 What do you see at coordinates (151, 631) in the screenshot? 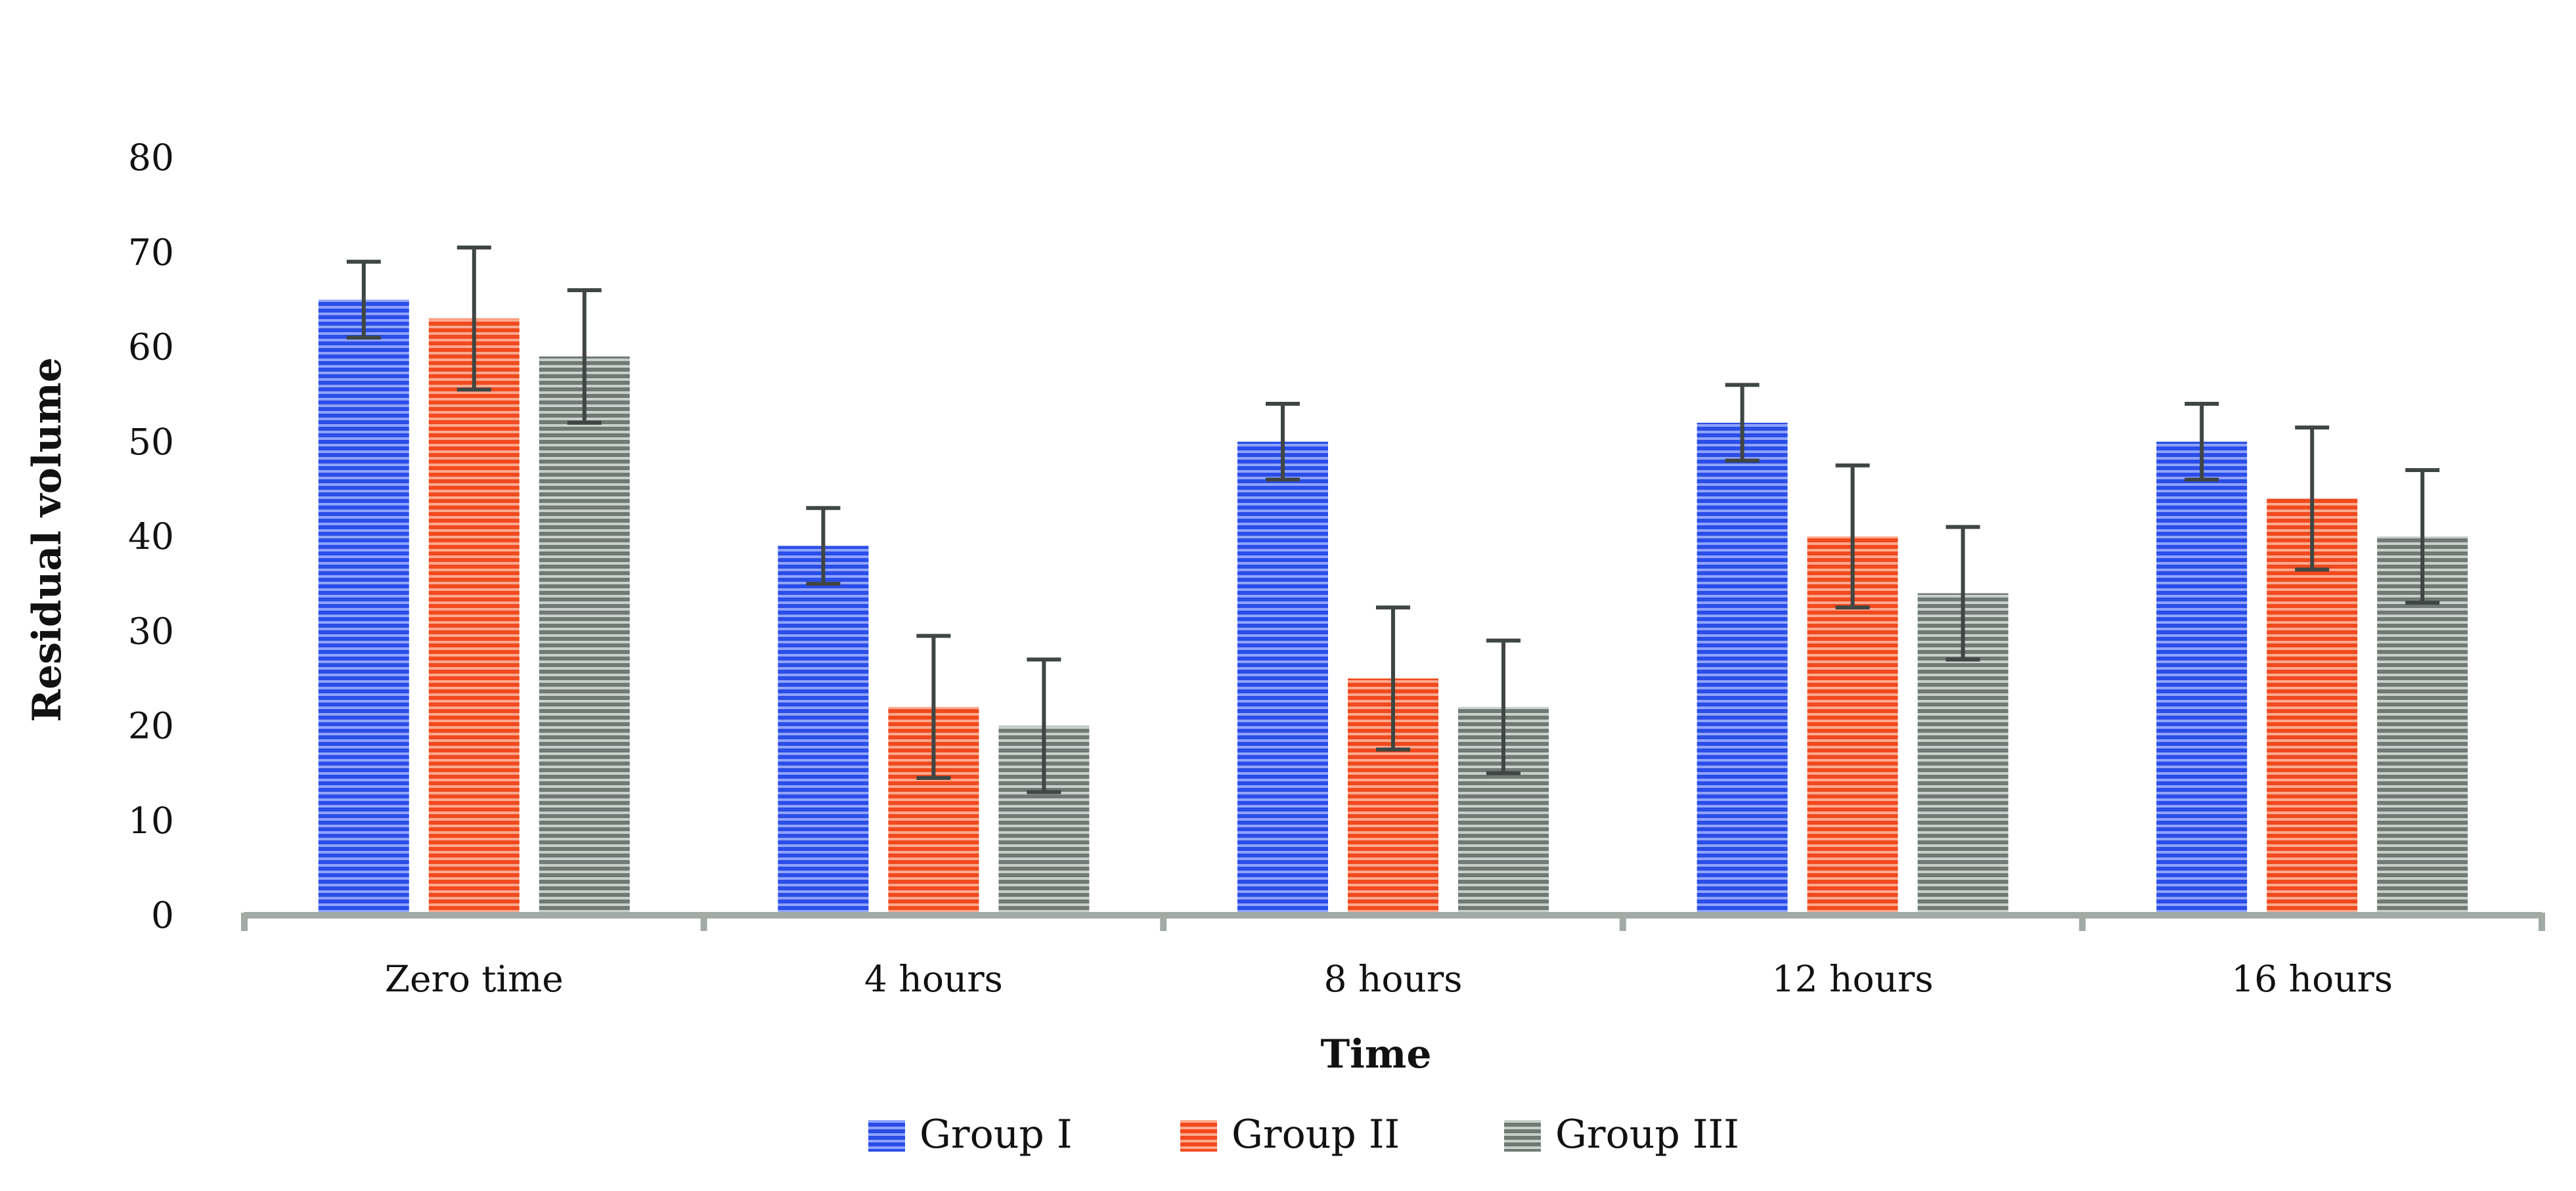
I see `y-tick-label: 30` at bounding box center [151, 631].